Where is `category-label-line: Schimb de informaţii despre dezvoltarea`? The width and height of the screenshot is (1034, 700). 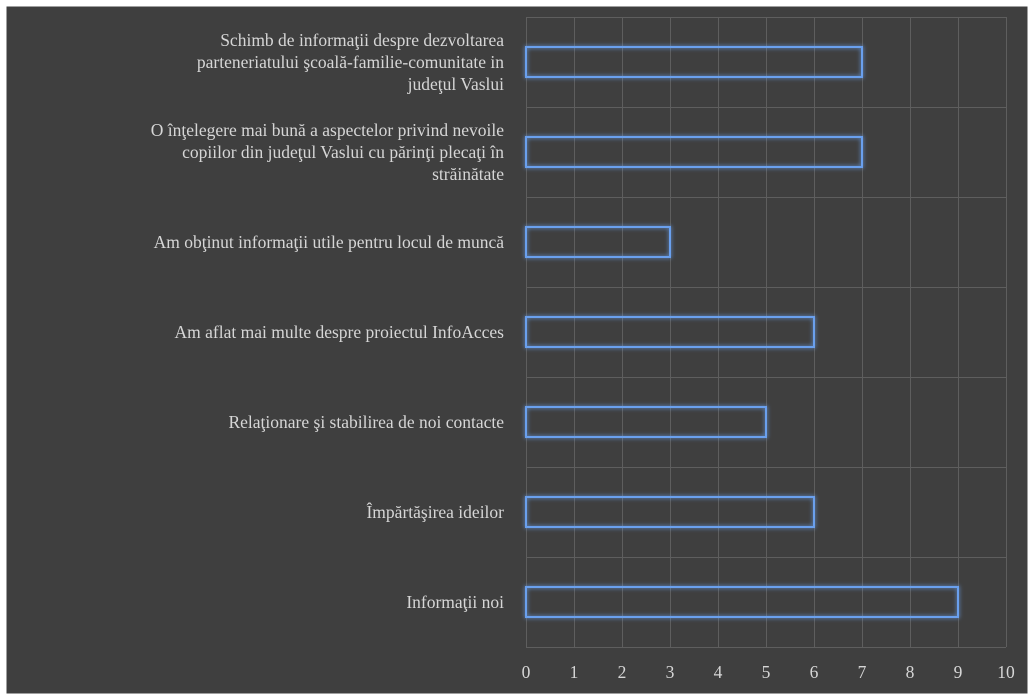 category-label-line: Schimb de informaţii despre dezvoltarea is located at coordinates (362, 40).